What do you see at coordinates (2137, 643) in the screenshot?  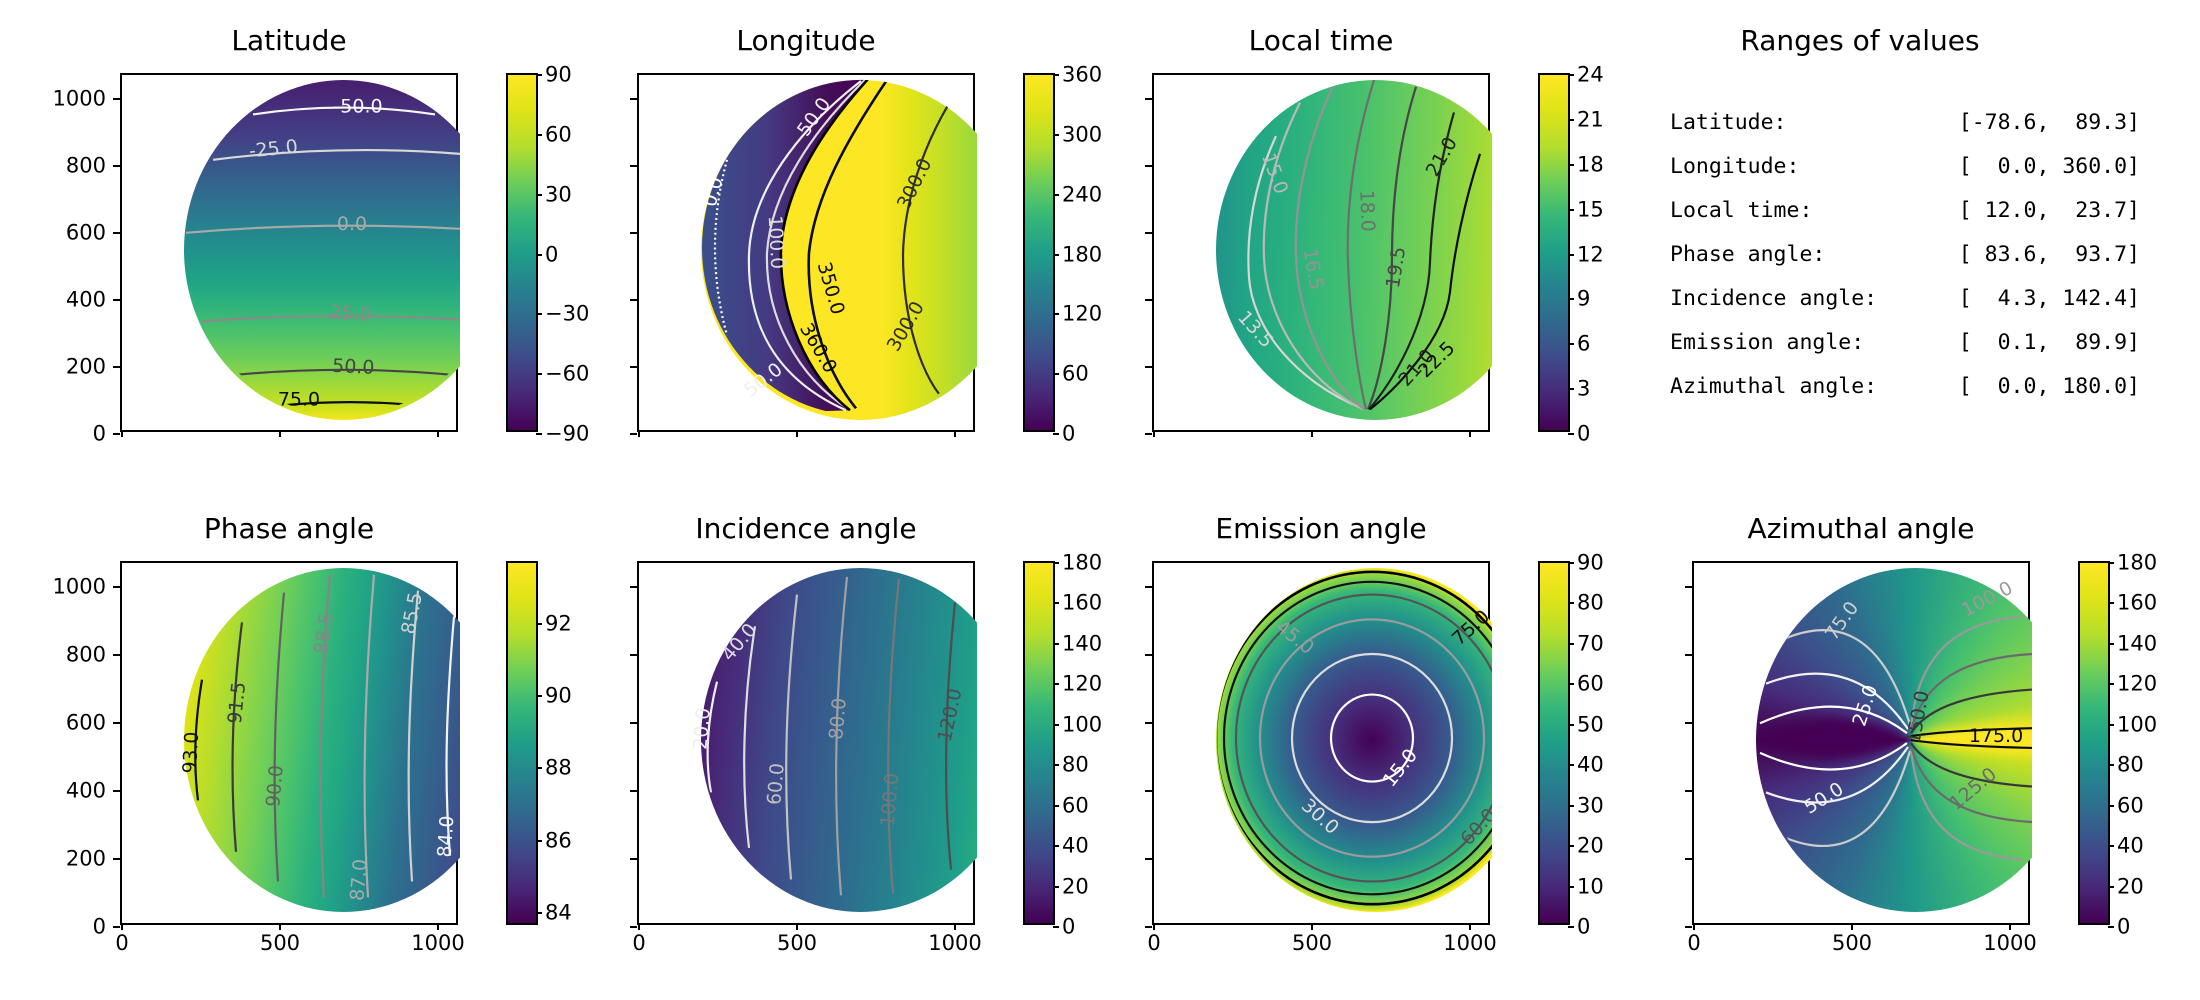 I see `tick-label: 140` at bounding box center [2137, 643].